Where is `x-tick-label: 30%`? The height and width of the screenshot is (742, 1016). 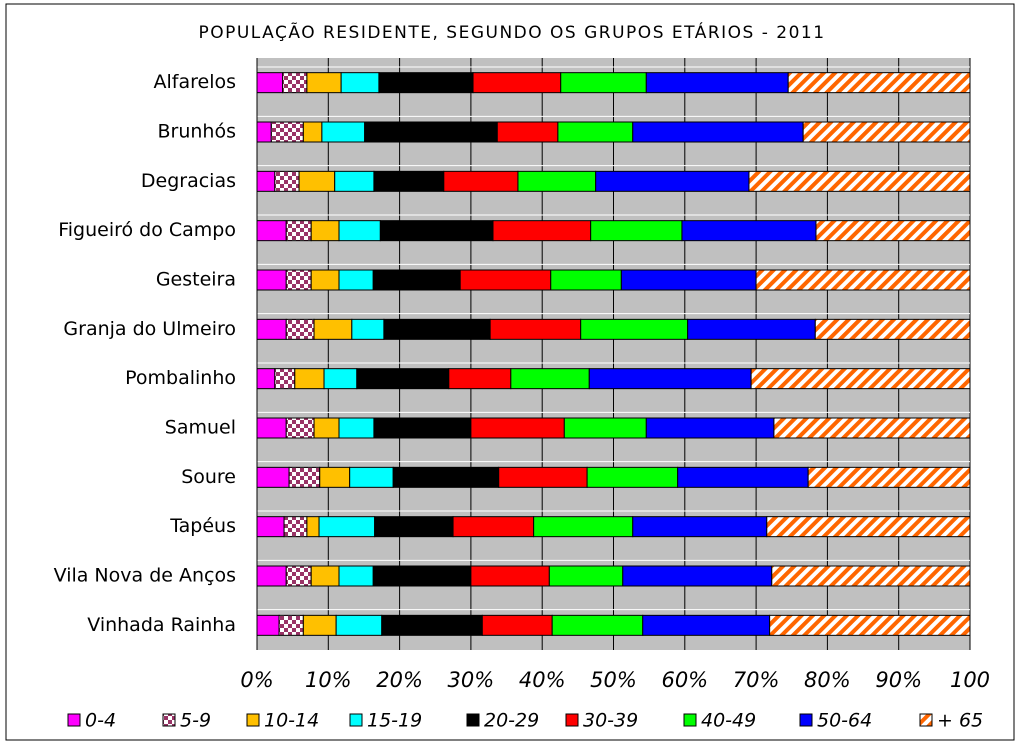
x-tick-label: 30% is located at coordinates (471, 680).